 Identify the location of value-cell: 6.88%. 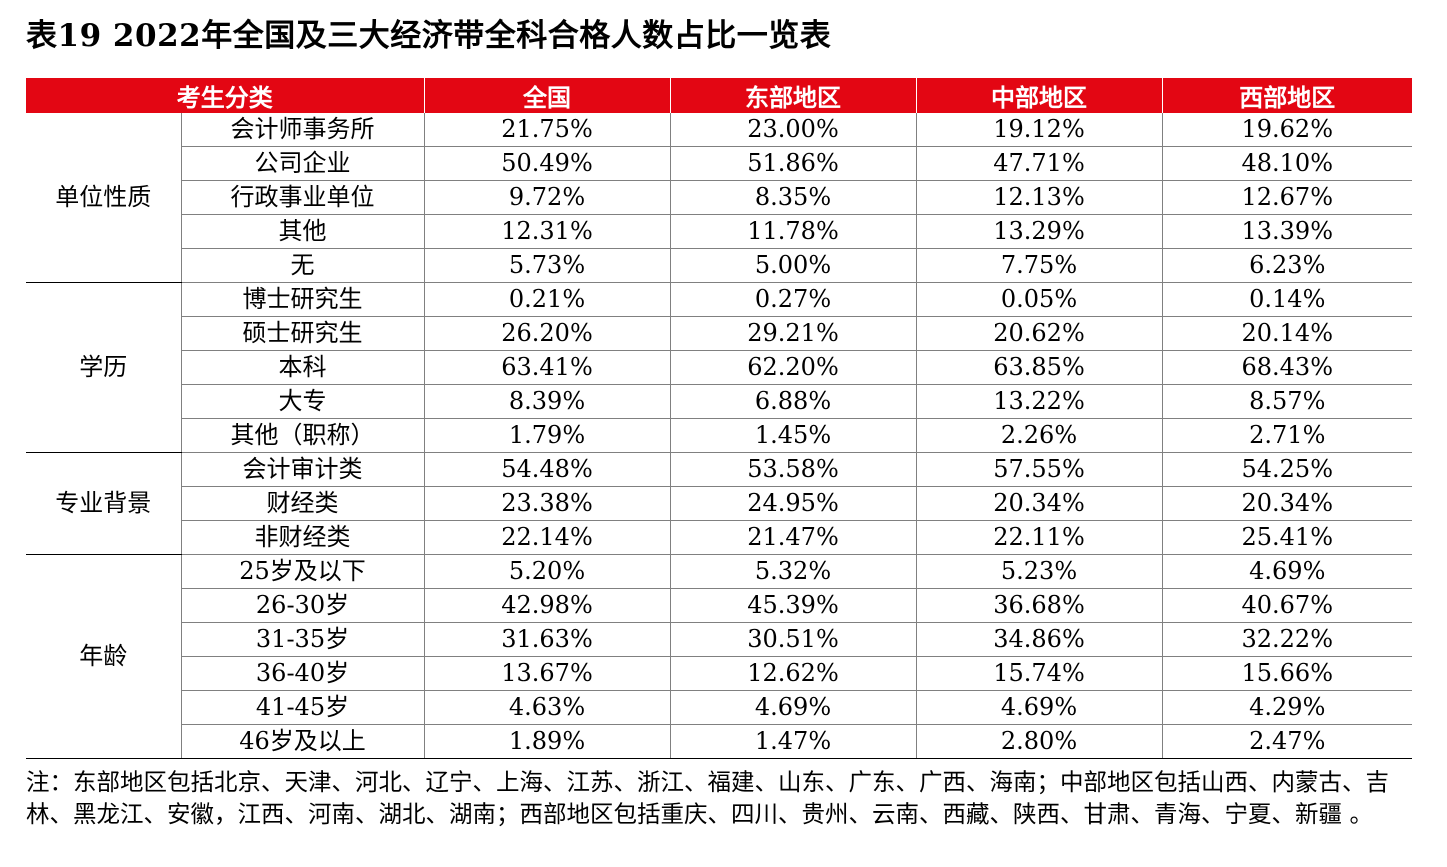
(792, 401).